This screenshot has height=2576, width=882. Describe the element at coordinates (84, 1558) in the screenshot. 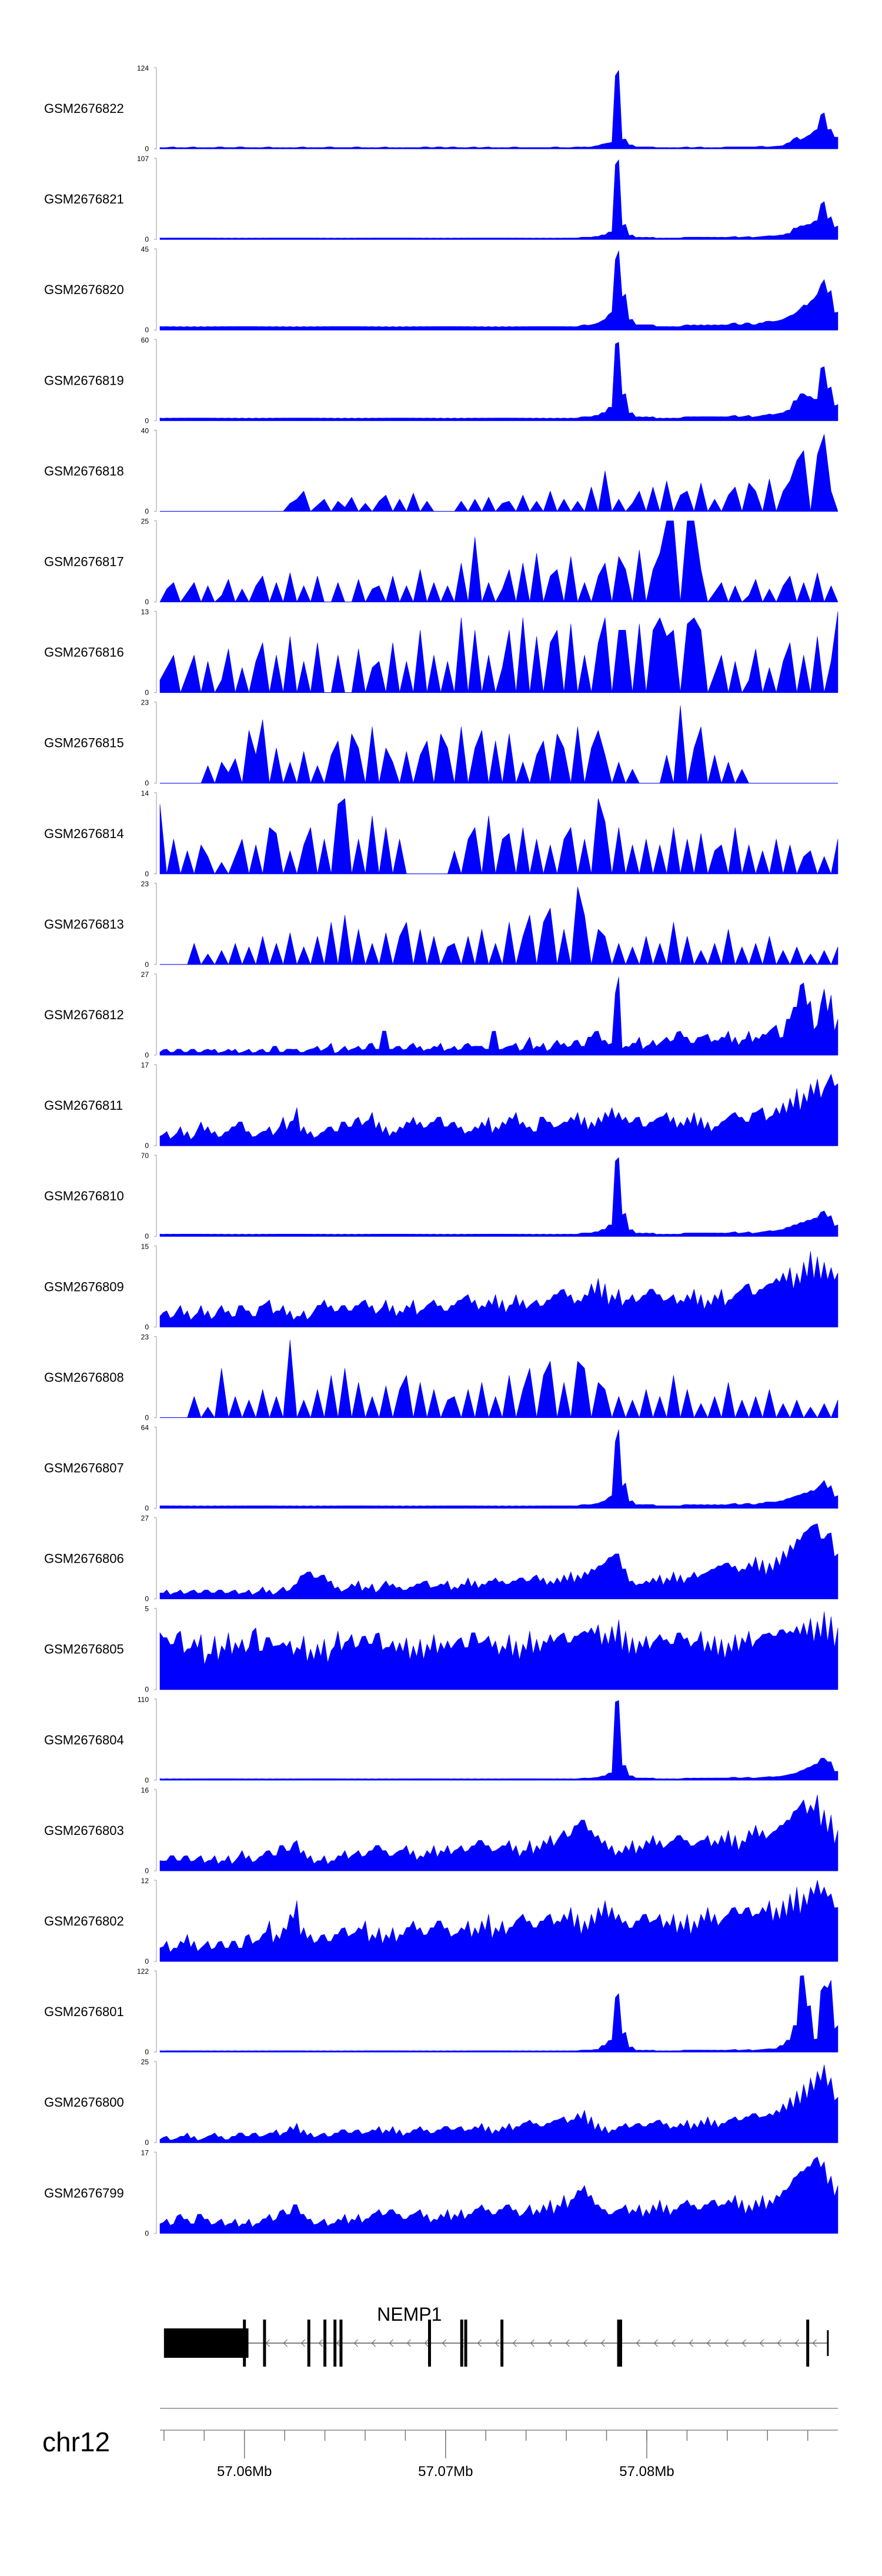

I see `track-label: GSM2676806` at that location.